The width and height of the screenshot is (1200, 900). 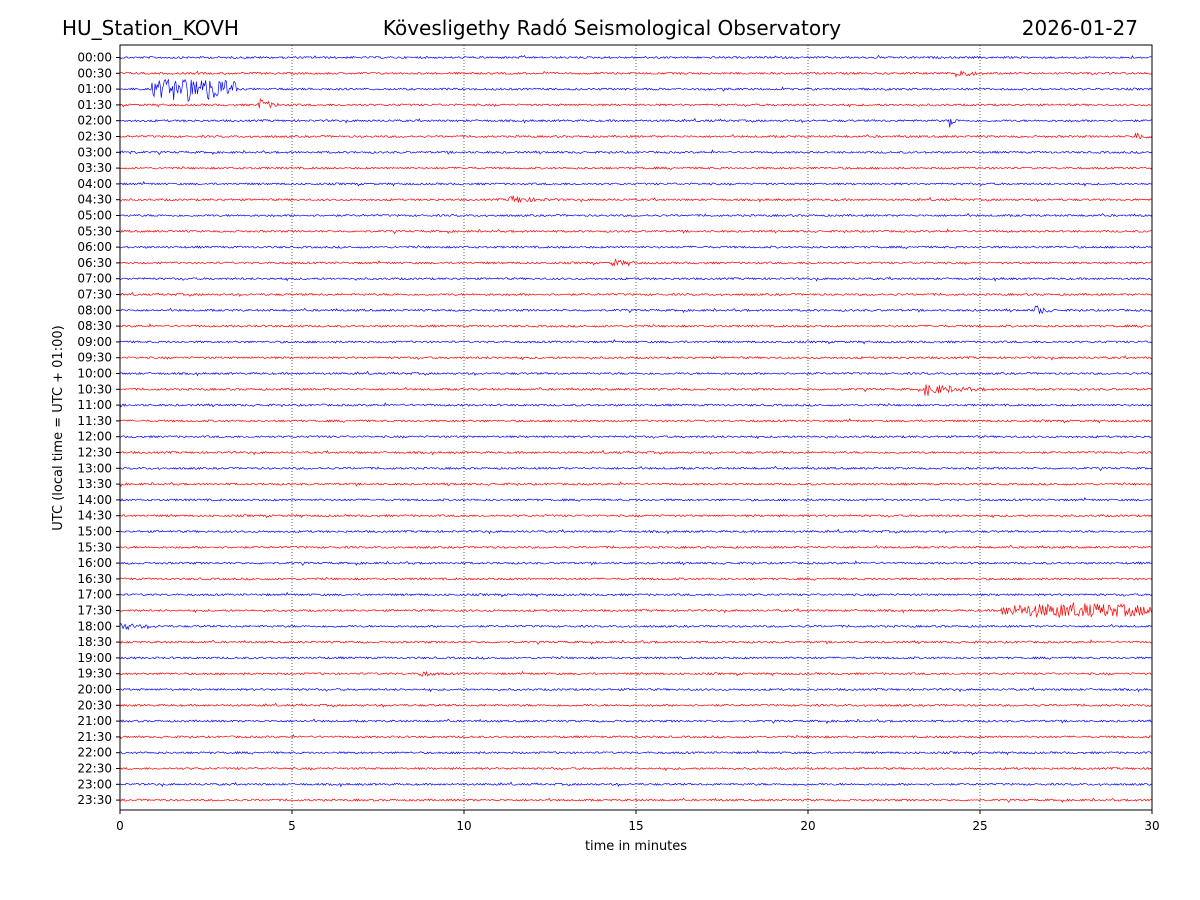 What do you see at coordinates (94, 405) in the screenshot?
I see `y-tick-label: 11:00` at bounding box center [94, 405].